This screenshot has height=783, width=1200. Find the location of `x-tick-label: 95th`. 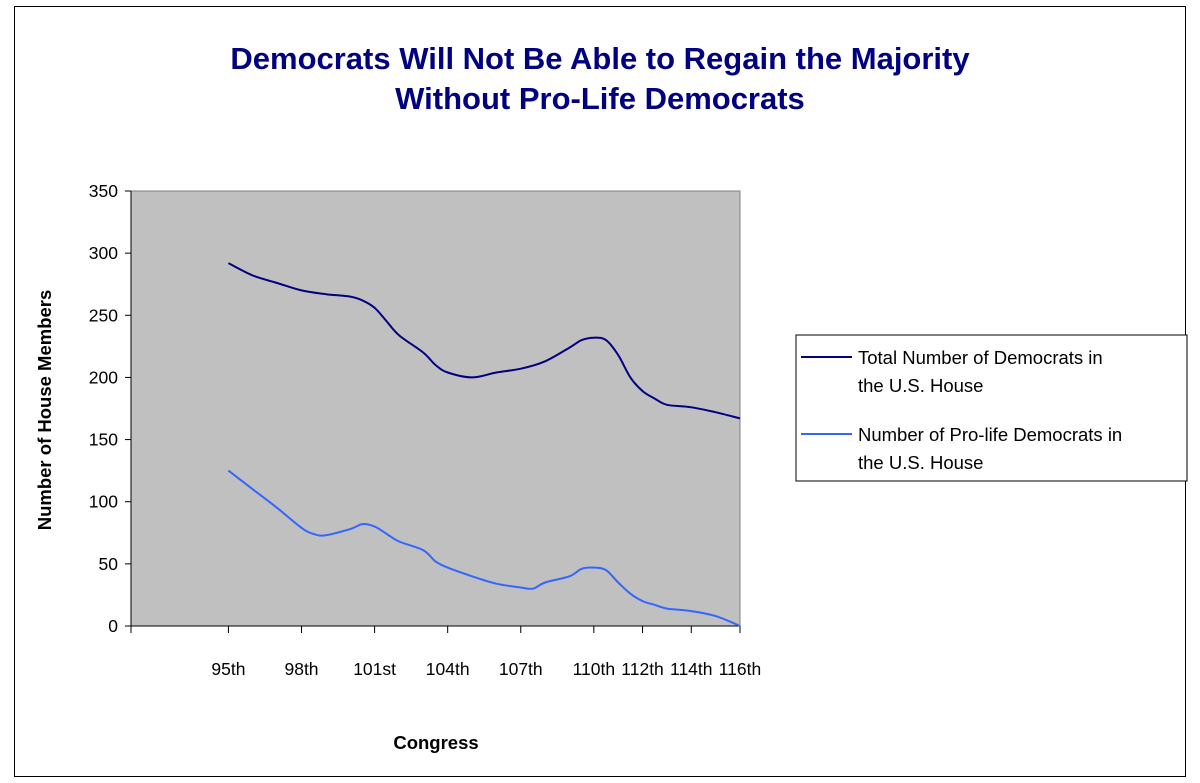

x-tick-label: 95th is located at coordinates (228, 669).